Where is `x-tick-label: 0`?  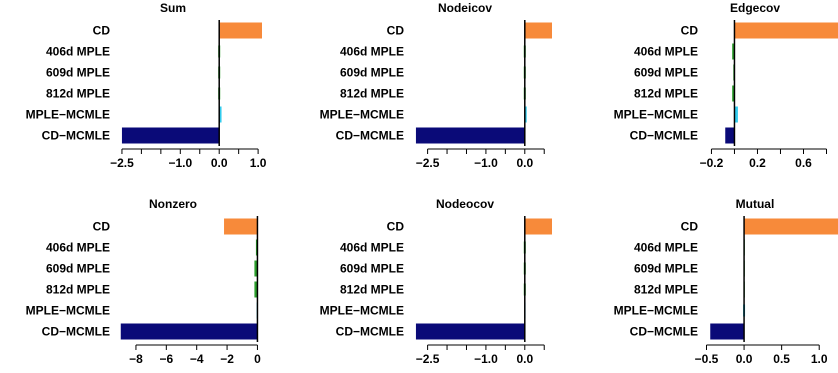
x-tick-label: 0 is located at coordinates (257, 359).